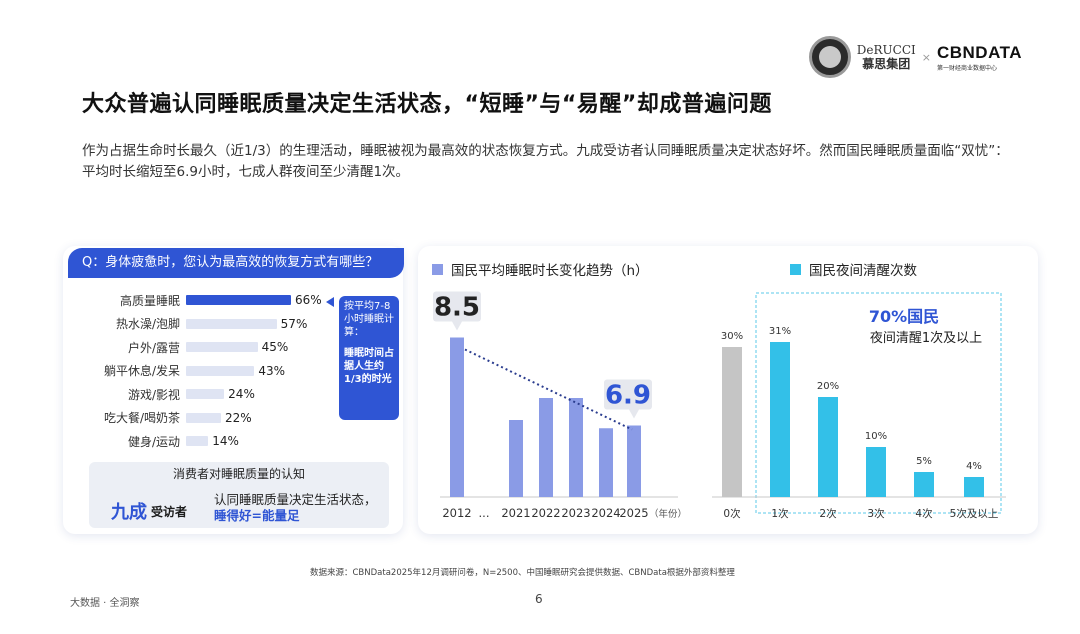 The height and width of the screenshot is (634, 1080). I want to click on recovery-bar-label: 热水澡/泡脚, so click(147, 324).